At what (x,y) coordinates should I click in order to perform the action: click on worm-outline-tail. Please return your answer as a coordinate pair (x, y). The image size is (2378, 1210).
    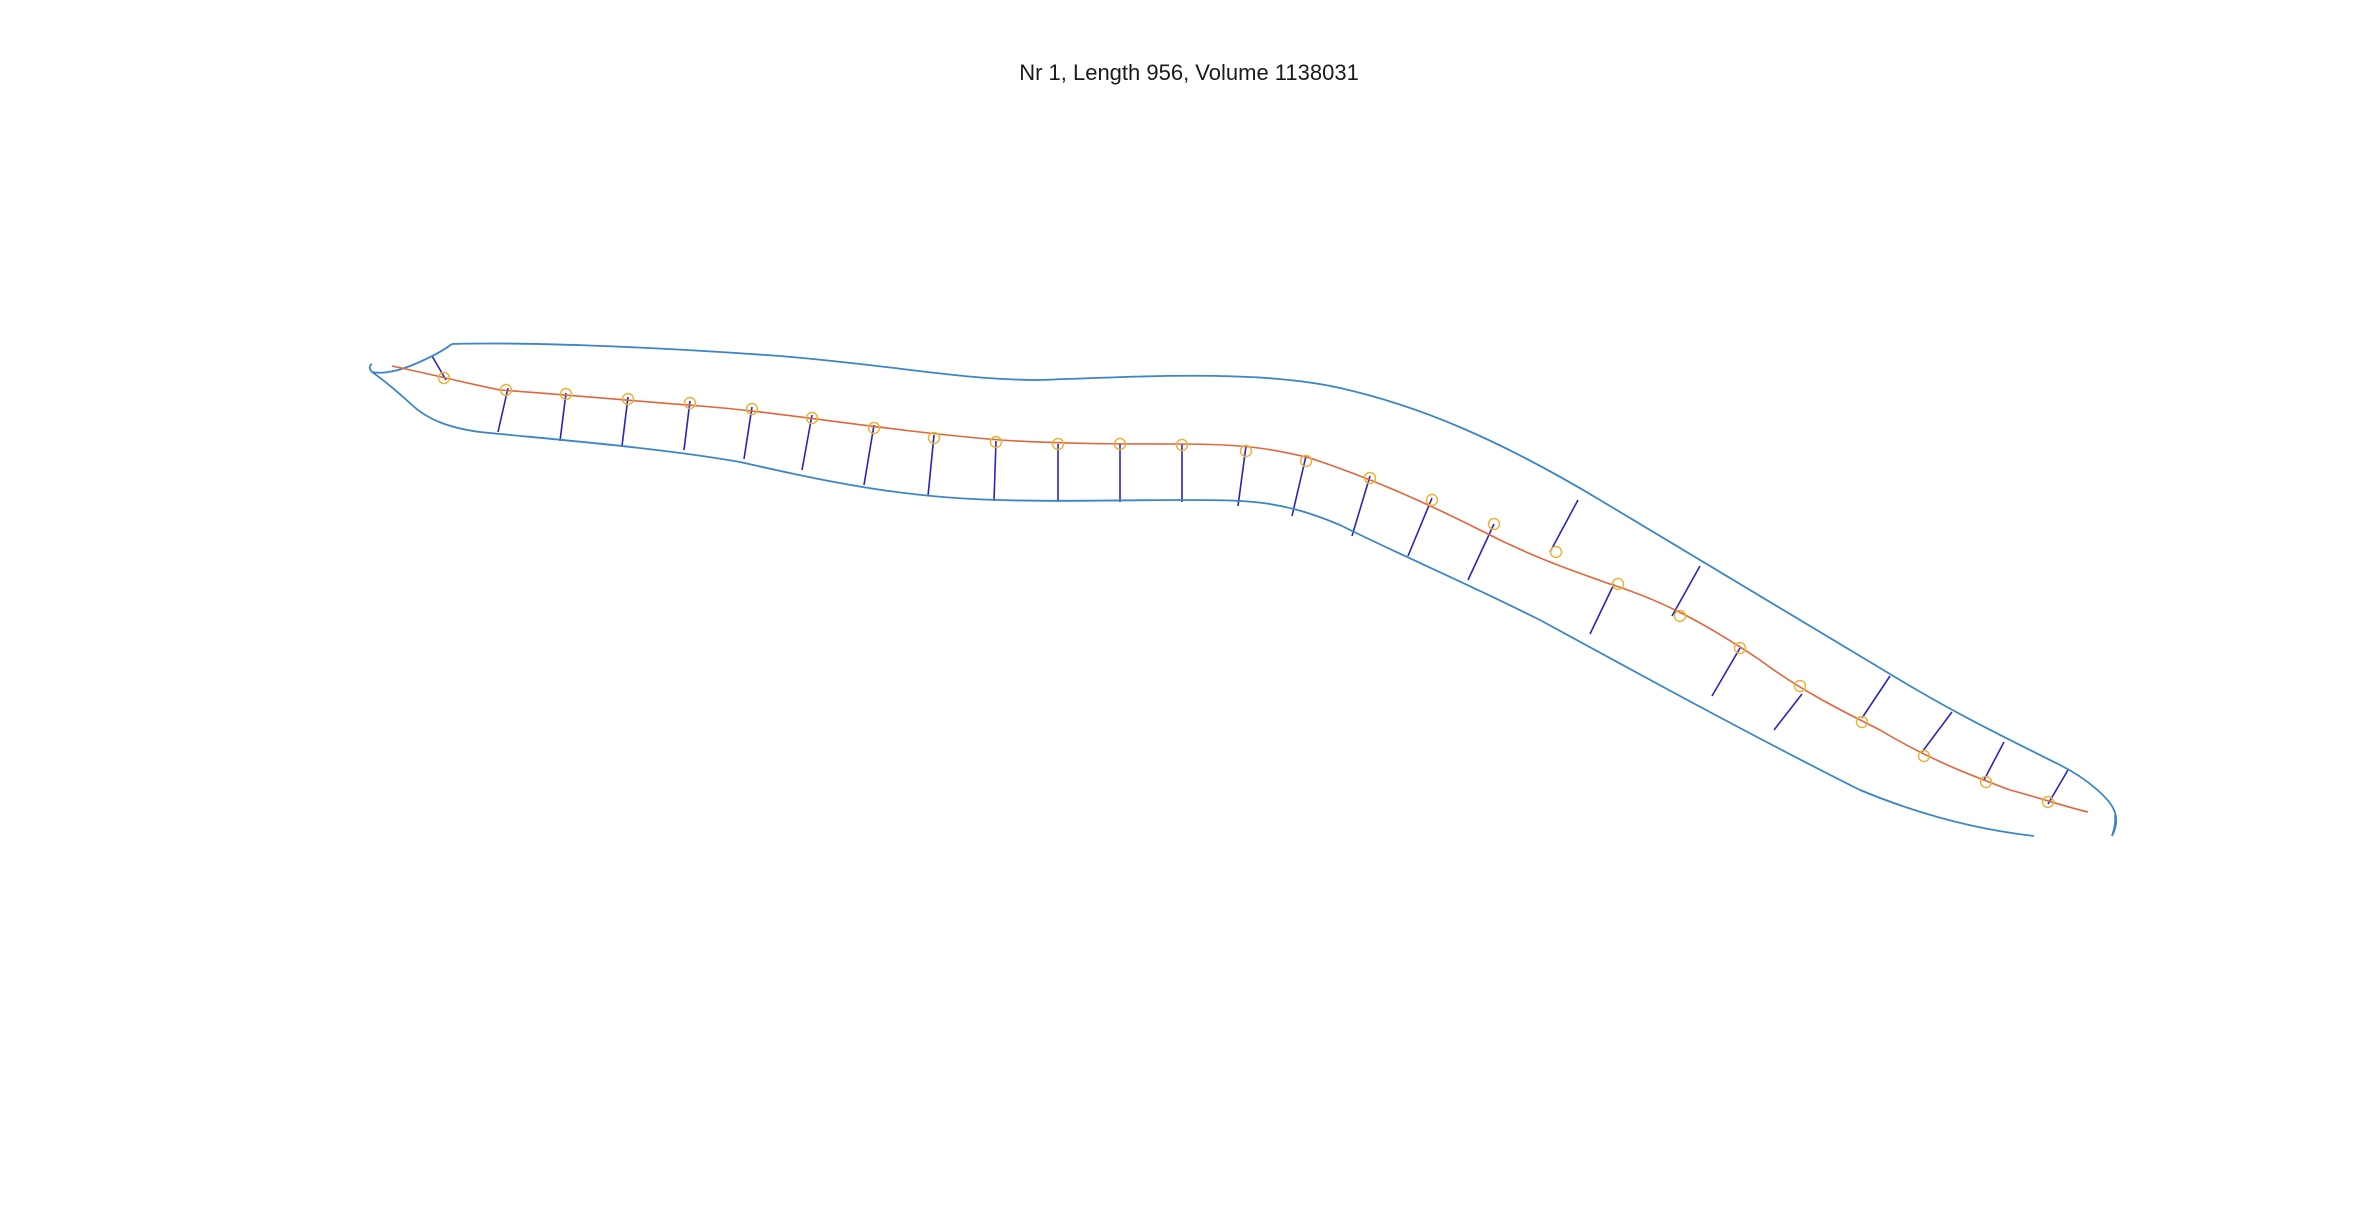
    Looking at the image, I should click on (2114, 825).